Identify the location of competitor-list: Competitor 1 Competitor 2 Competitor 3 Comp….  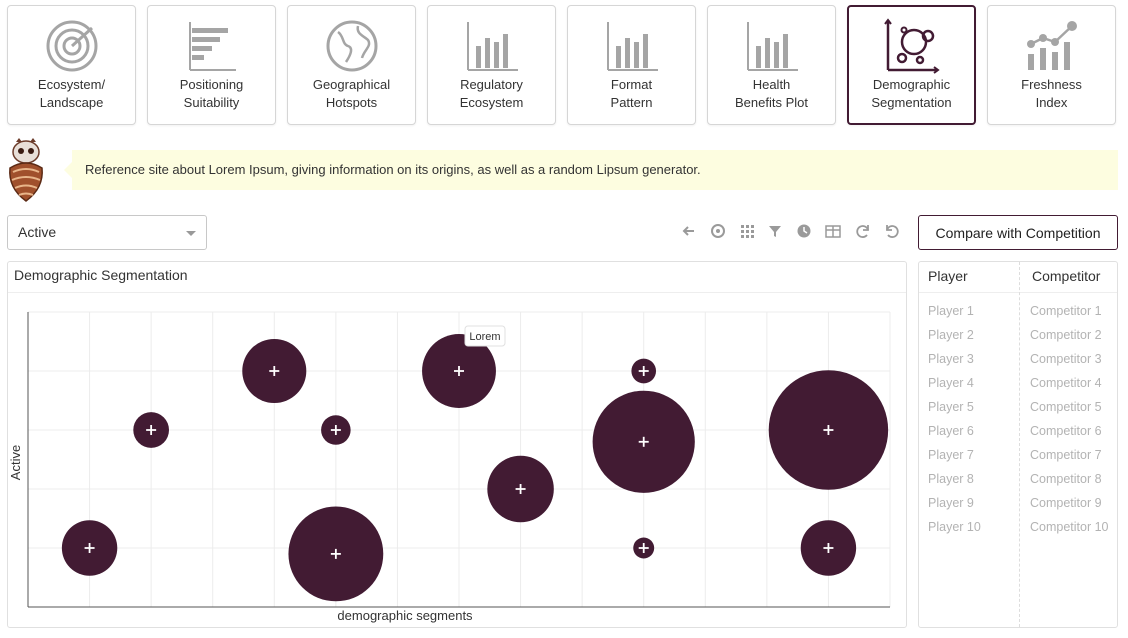
(1069, 422).